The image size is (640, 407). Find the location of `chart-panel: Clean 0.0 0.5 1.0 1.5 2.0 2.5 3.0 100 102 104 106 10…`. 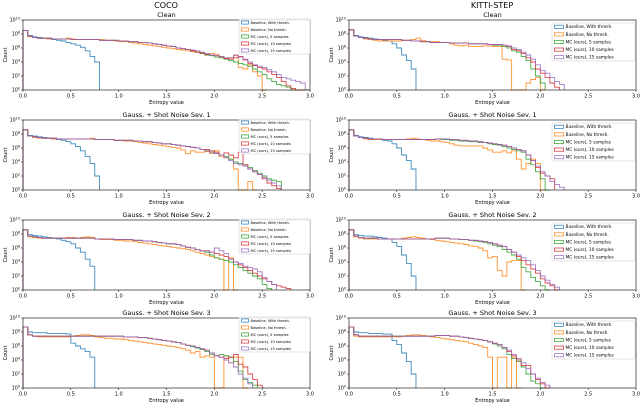

chart-panel: Clean 0.0 0.5 1.0 1.5 2.0 2.5 3.0 100 102 104 106 10… is located at coordinates (158, 58).